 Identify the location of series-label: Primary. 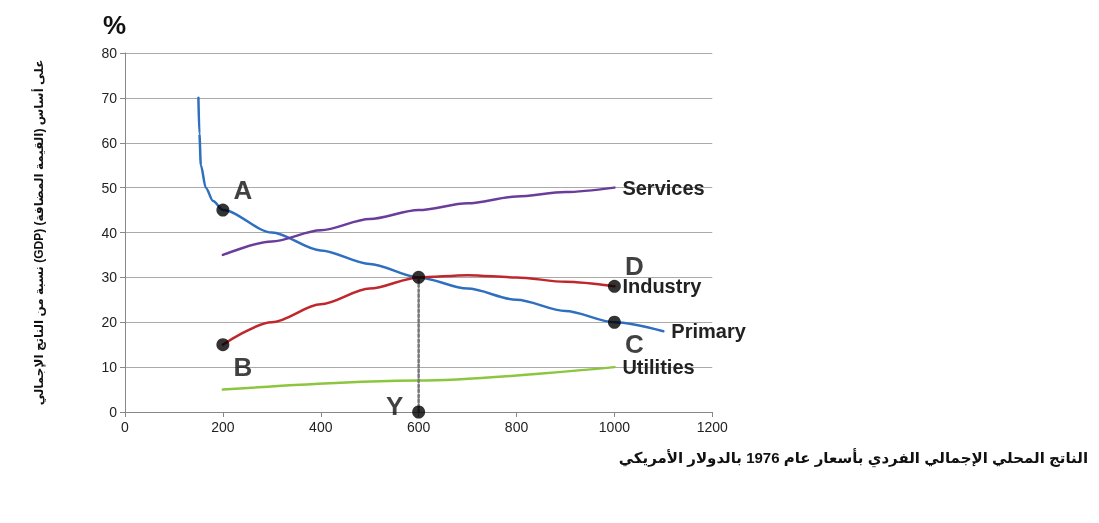
(709, 331).